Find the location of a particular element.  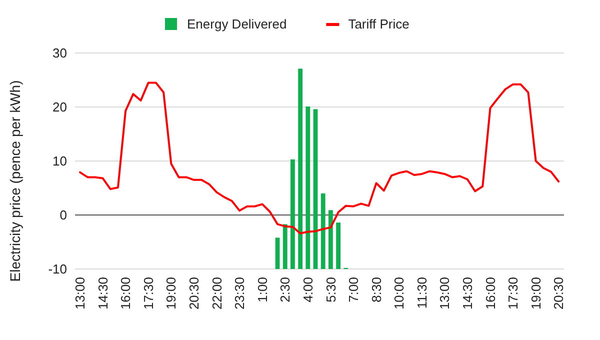

y-axis-title: Electricity price (pence per kWh) is located at coordinates (15, 181).